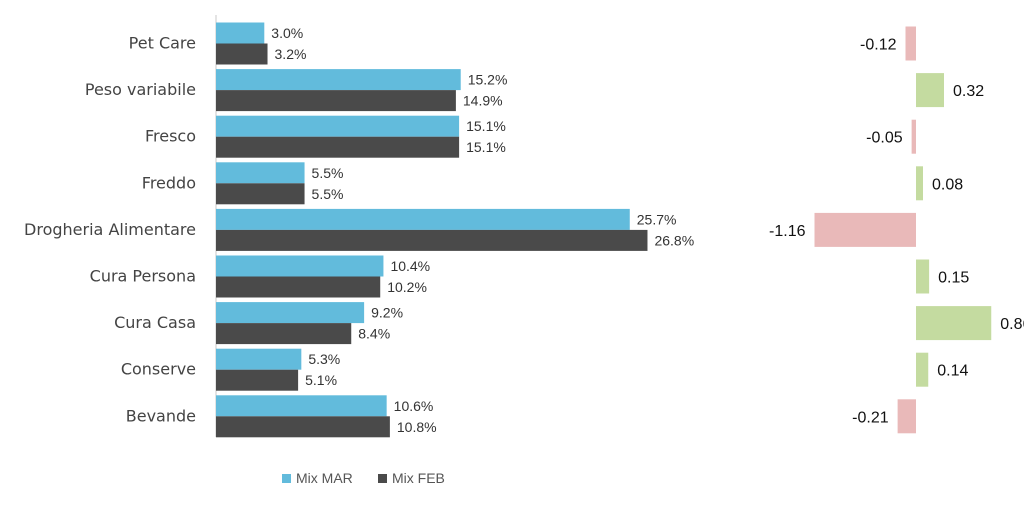 This screenshot has width=1024, height=508. What do you see at coordinates (410, 266) in the screenshot?
I see `value-label-mix-mar-cura-persona: 10.4%` at bounding box center [410, 266].